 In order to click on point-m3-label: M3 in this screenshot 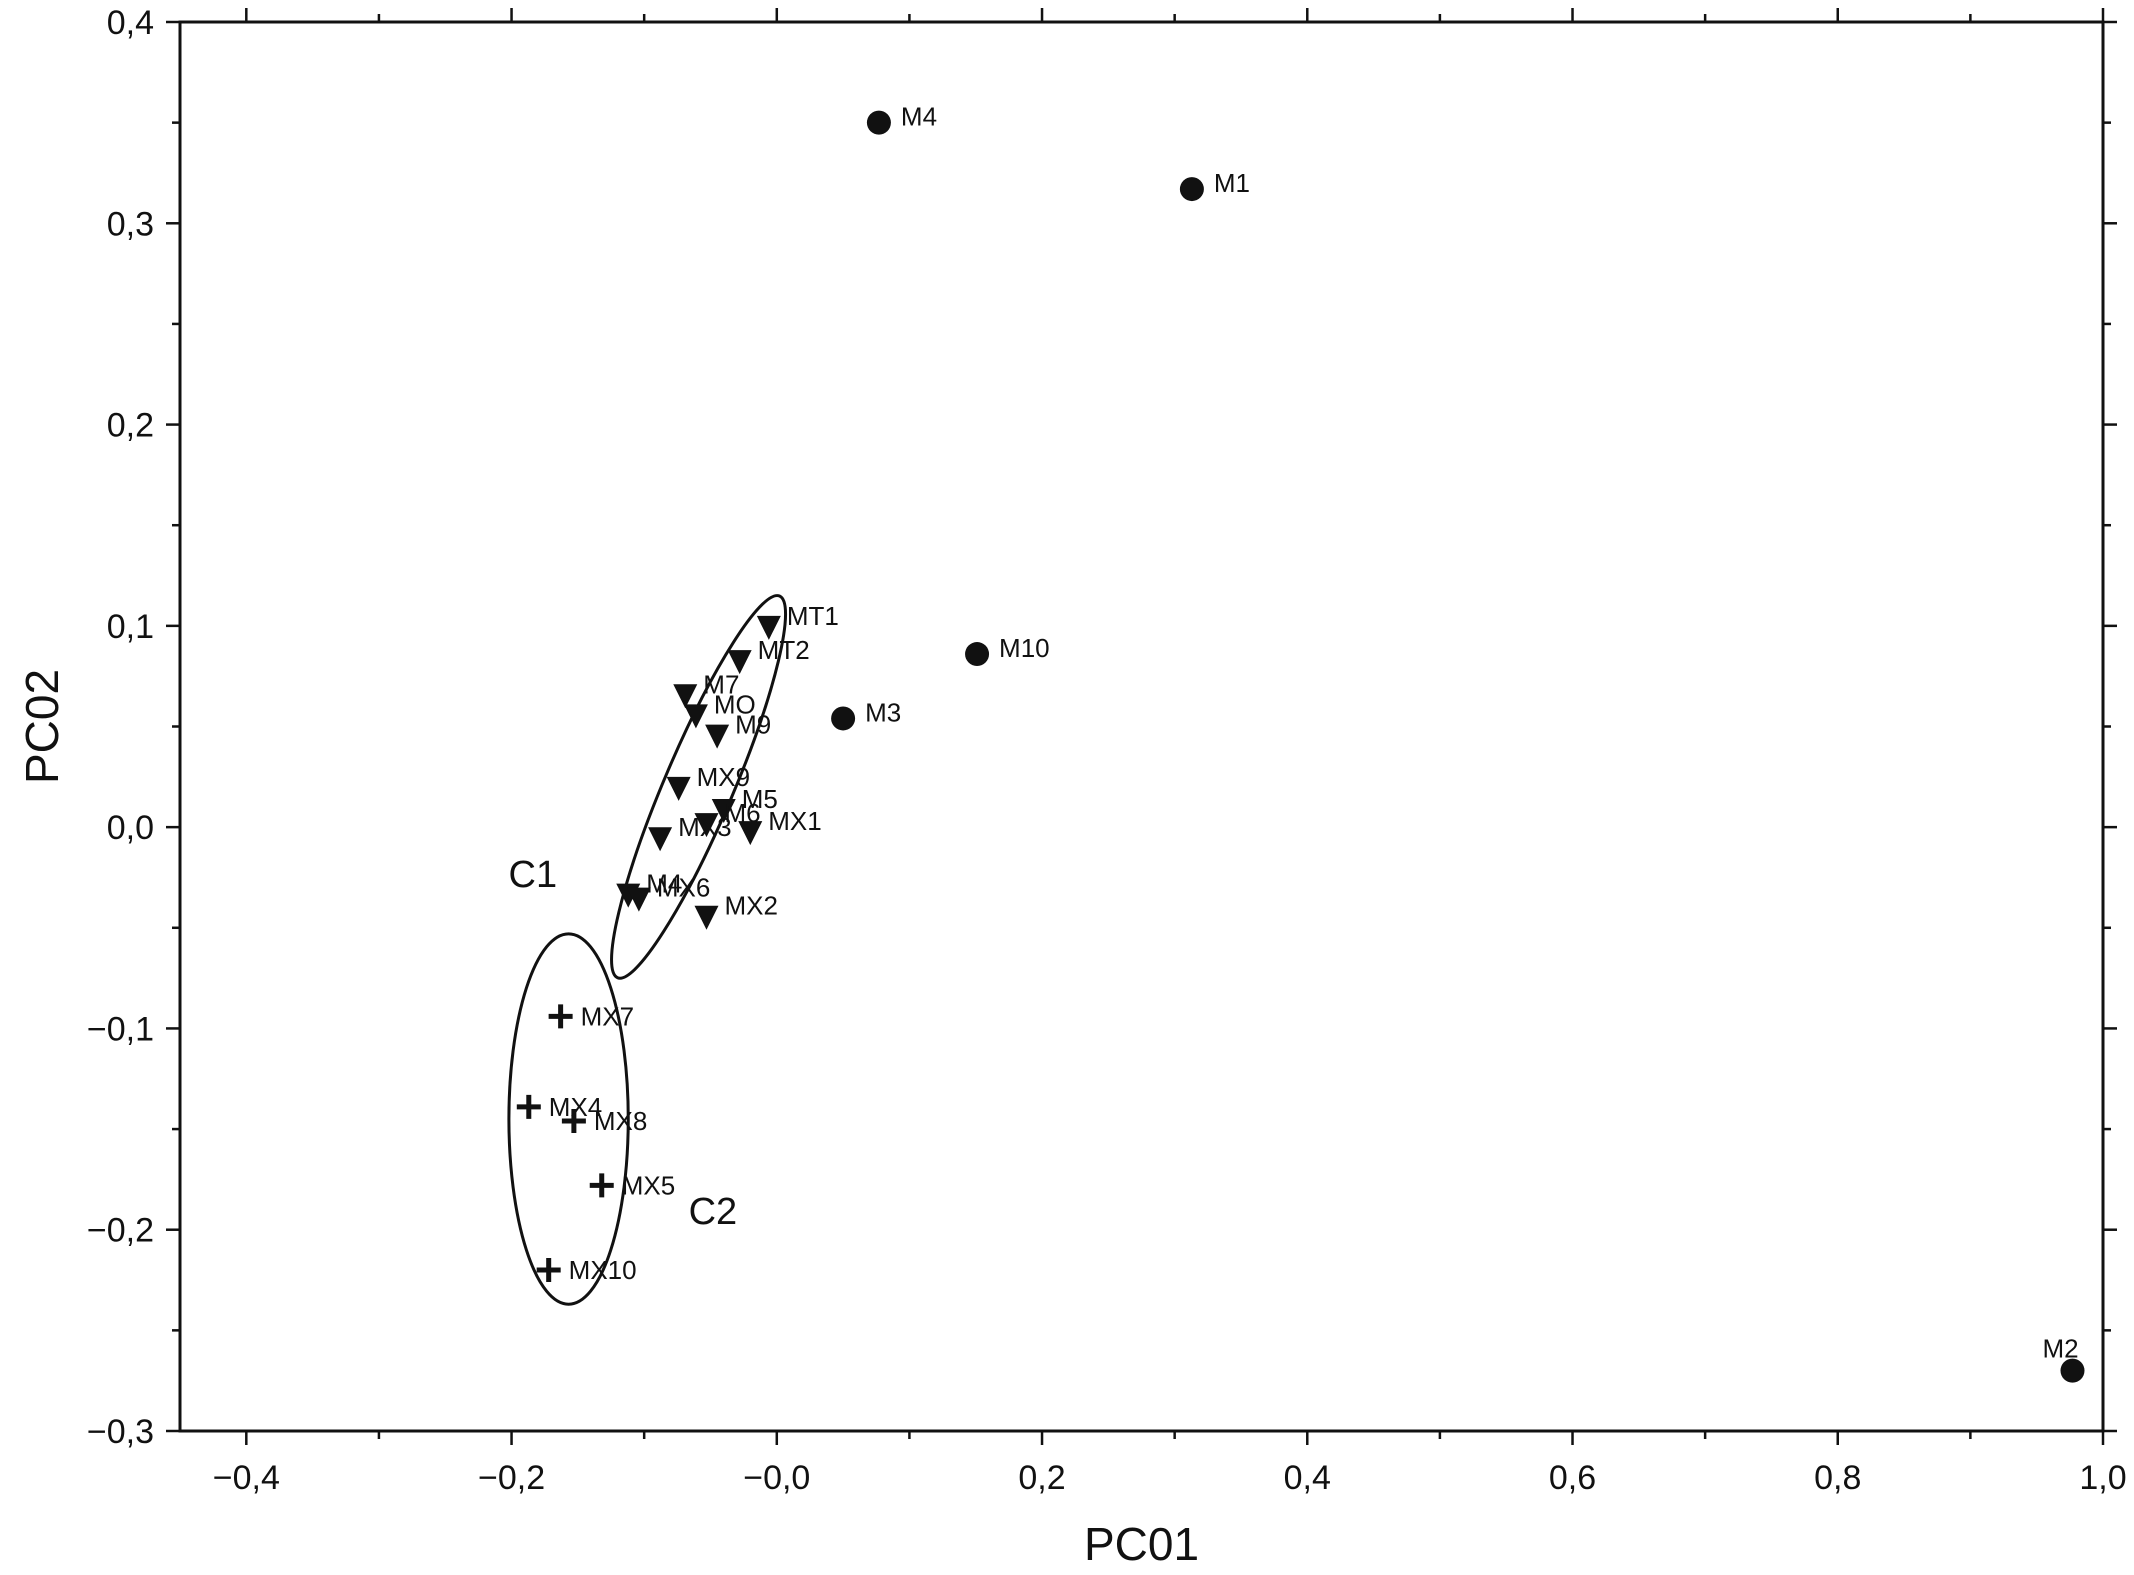, I will do `click(883, 712)`.